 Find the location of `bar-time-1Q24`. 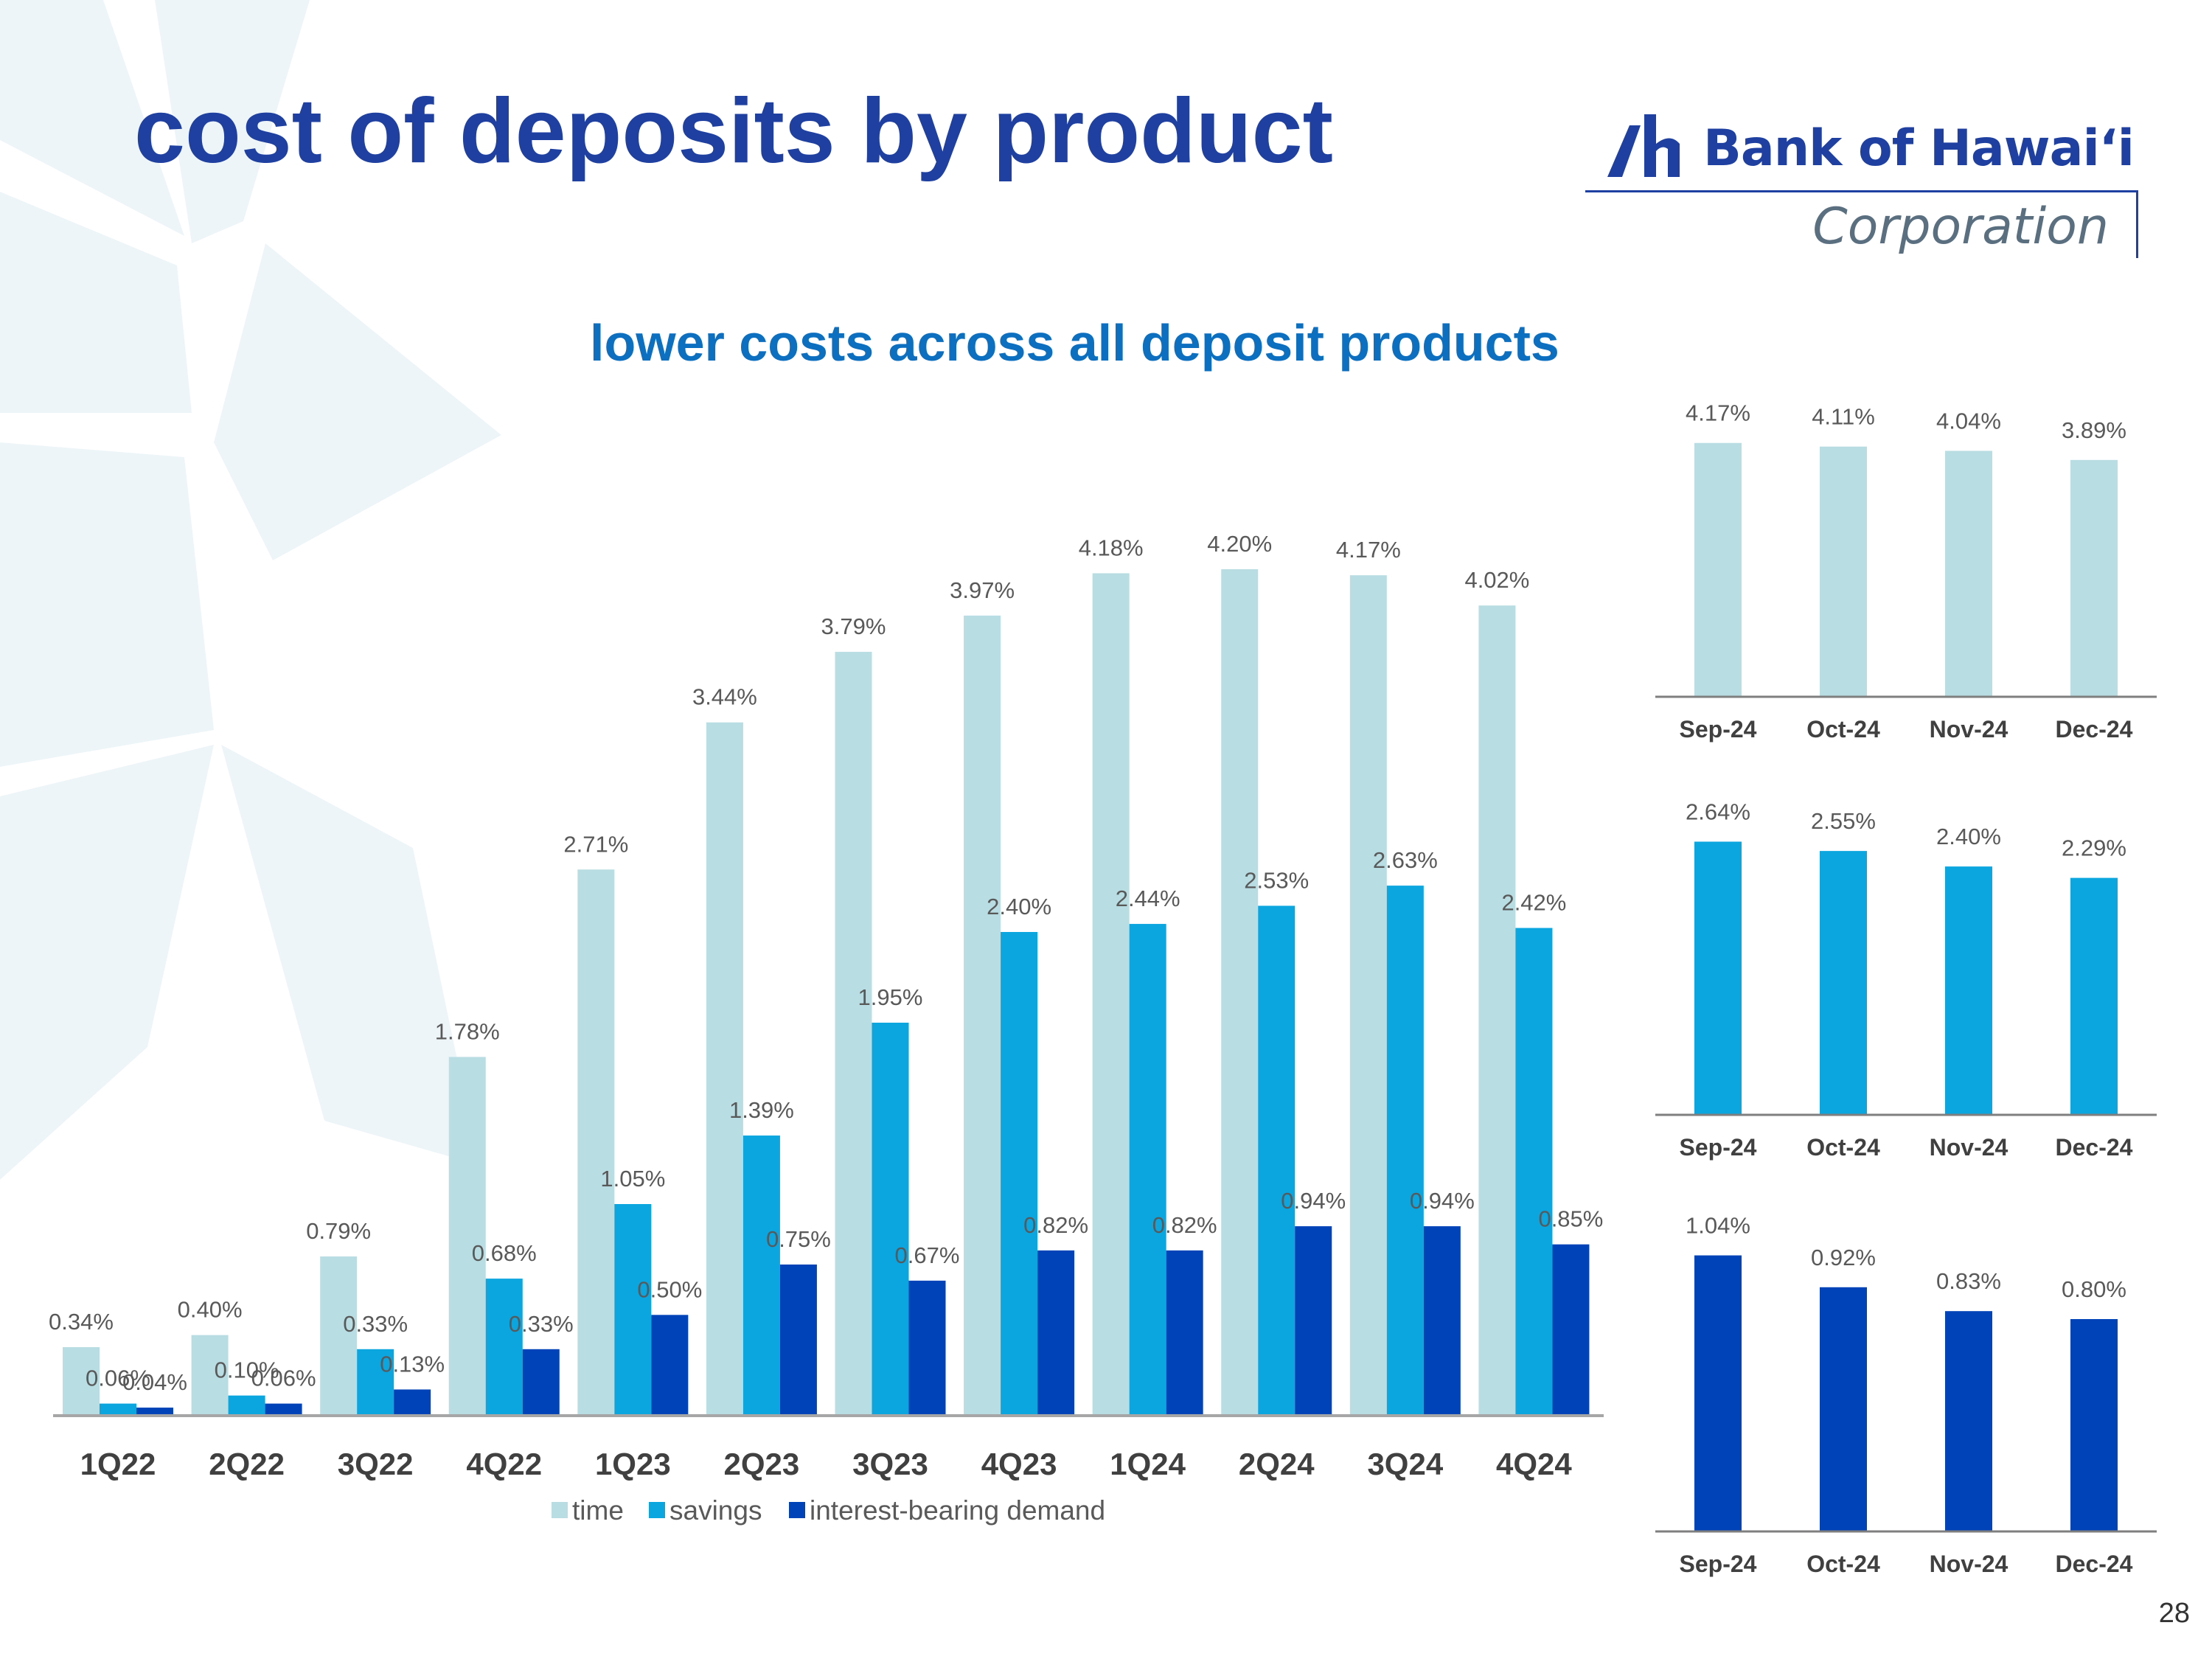

bar-time-1Q24 is located at coordinates (1111, 994).